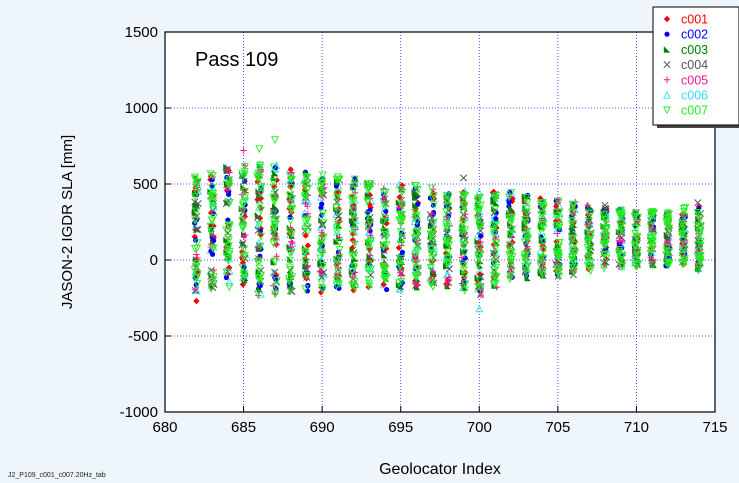 This screenshot has width=739, height=483. Describe the element at coordinates (141, 32) in the screenshot. I see `y-tick-label: 1500` at that location.